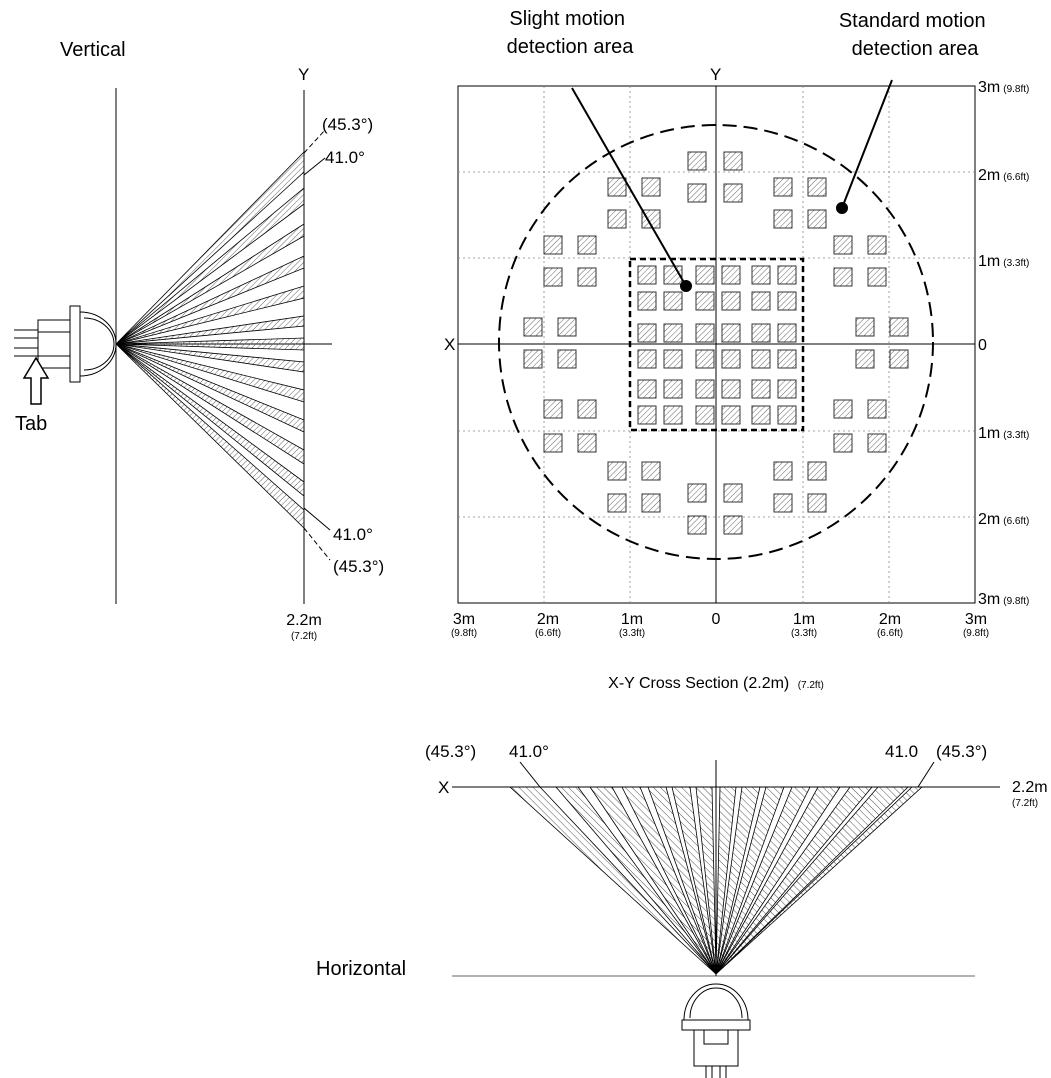 The height and width of the screenshot is (1078, 1051). What do you see at coordinates (698, 683) in the screenshot?
I see `cross-section-caption-main: X-Y Cross Section (2.2m)` at bounding box center [698, 683].